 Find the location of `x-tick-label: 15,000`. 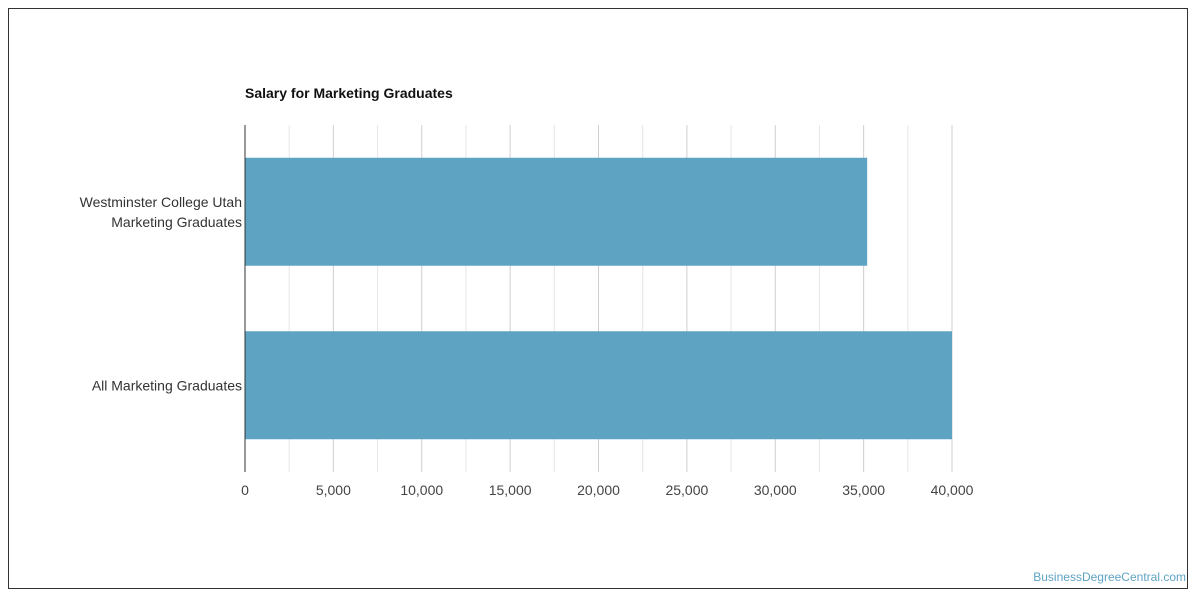

x-tick-label: 15,000 is located at coordinates (510, 490).